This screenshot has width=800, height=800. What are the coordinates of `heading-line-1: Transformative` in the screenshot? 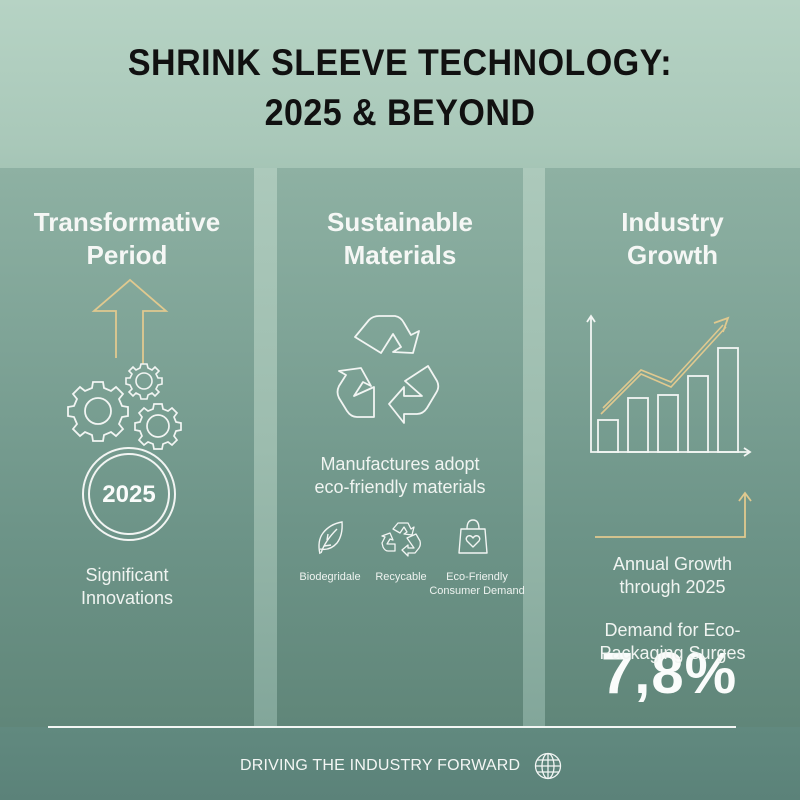 It's located at (127, 222).